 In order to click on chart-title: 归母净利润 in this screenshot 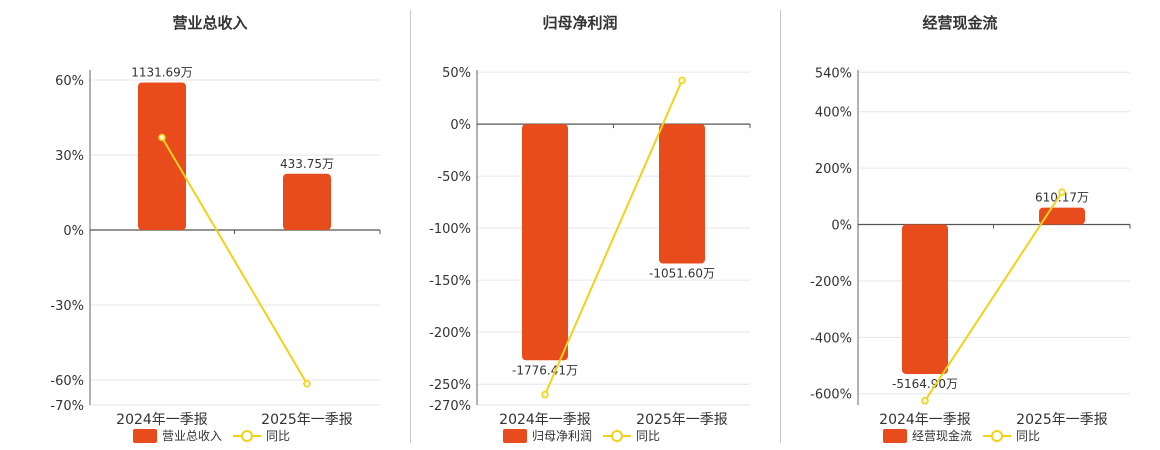, I will do `click(579, 23)`.